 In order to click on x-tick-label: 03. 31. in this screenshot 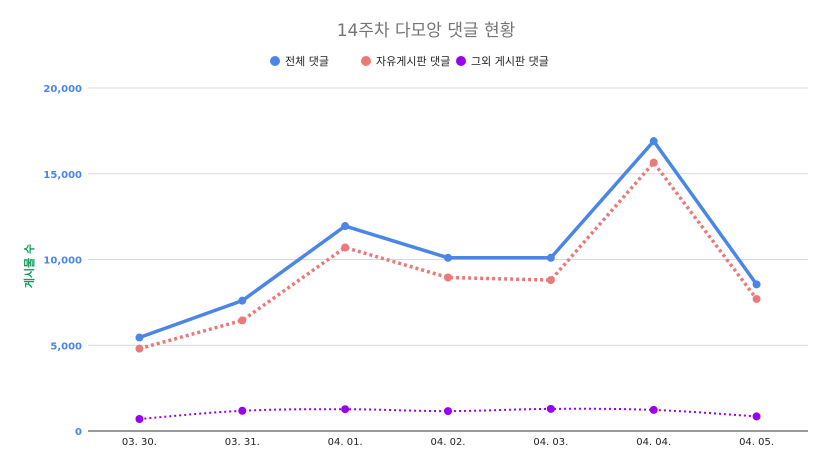, I will do `click(242, 442)`.